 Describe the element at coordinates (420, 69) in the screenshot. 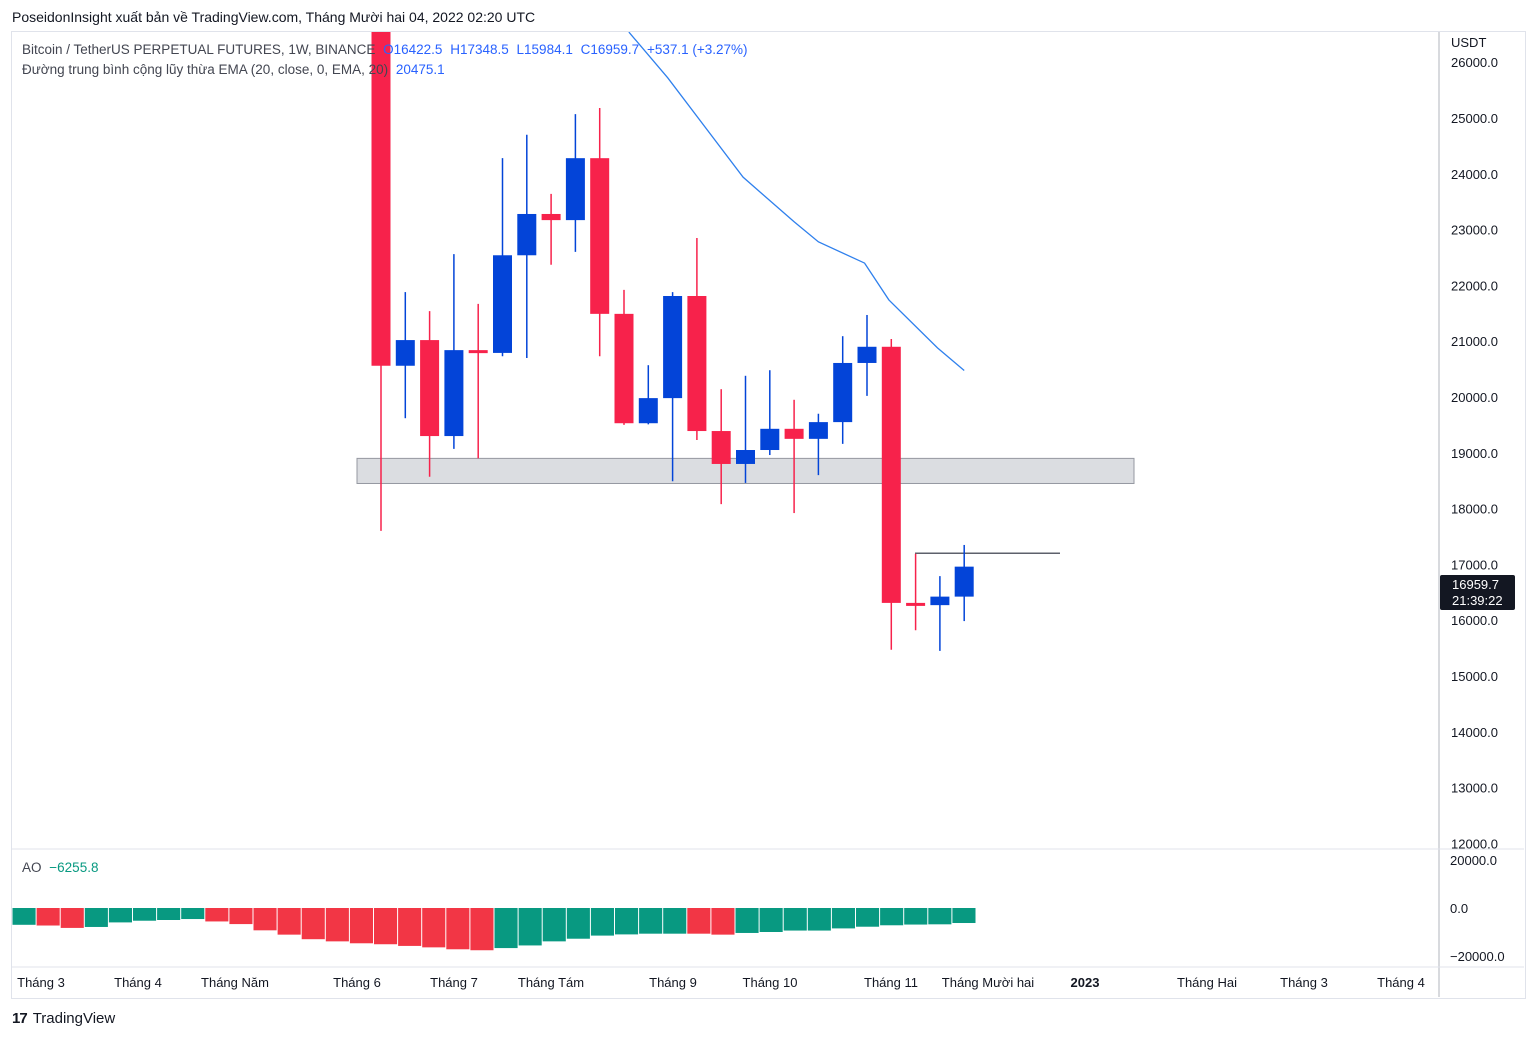

I see `ema-value: 20475.1` at that location.